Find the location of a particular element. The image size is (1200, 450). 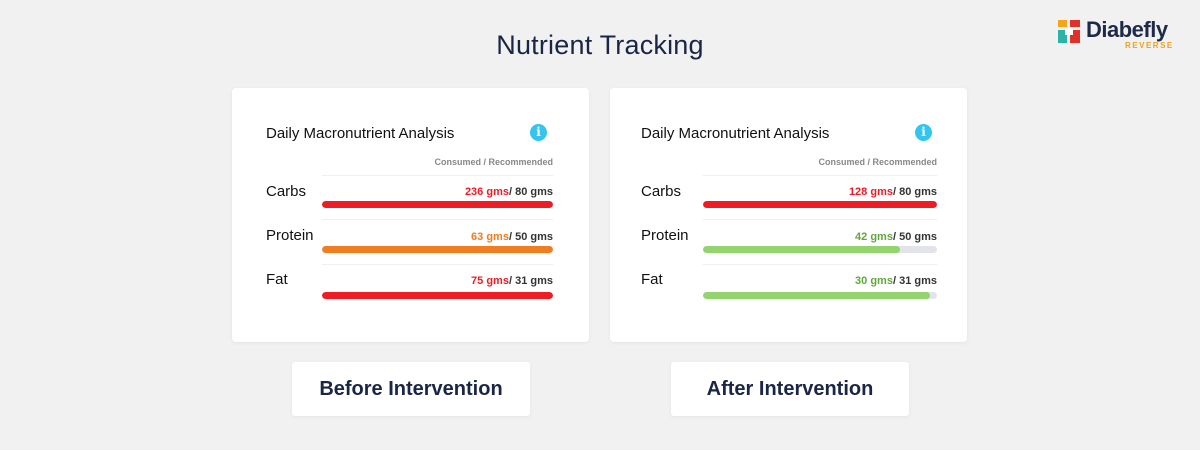

brand-logo: Diabefly REVERSE is located at coordinates (1116, 33).